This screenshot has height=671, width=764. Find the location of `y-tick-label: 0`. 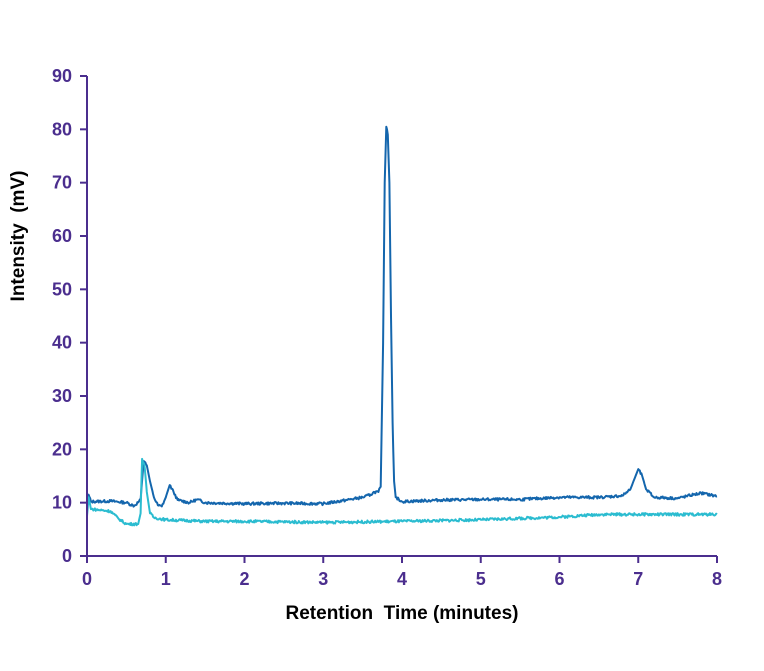

y-tick-label: 0 is located at coordinates (67, 556).